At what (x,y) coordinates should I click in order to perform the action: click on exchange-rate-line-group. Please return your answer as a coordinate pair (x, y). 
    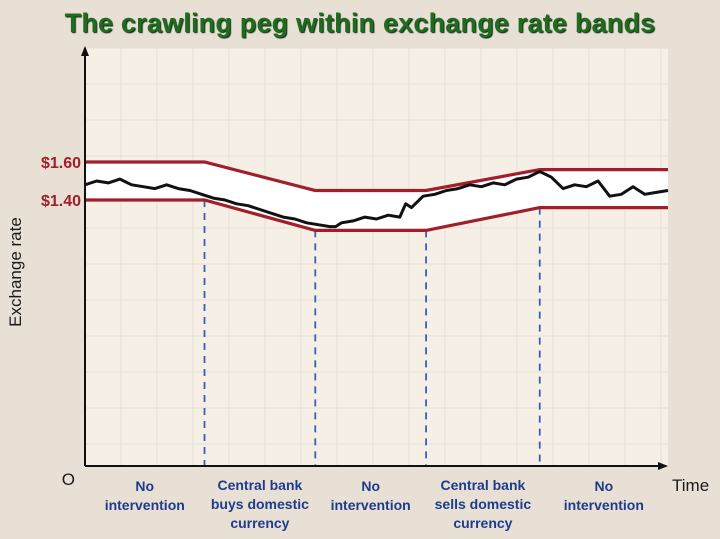
    Looking at the image, I should click on (376, 199).